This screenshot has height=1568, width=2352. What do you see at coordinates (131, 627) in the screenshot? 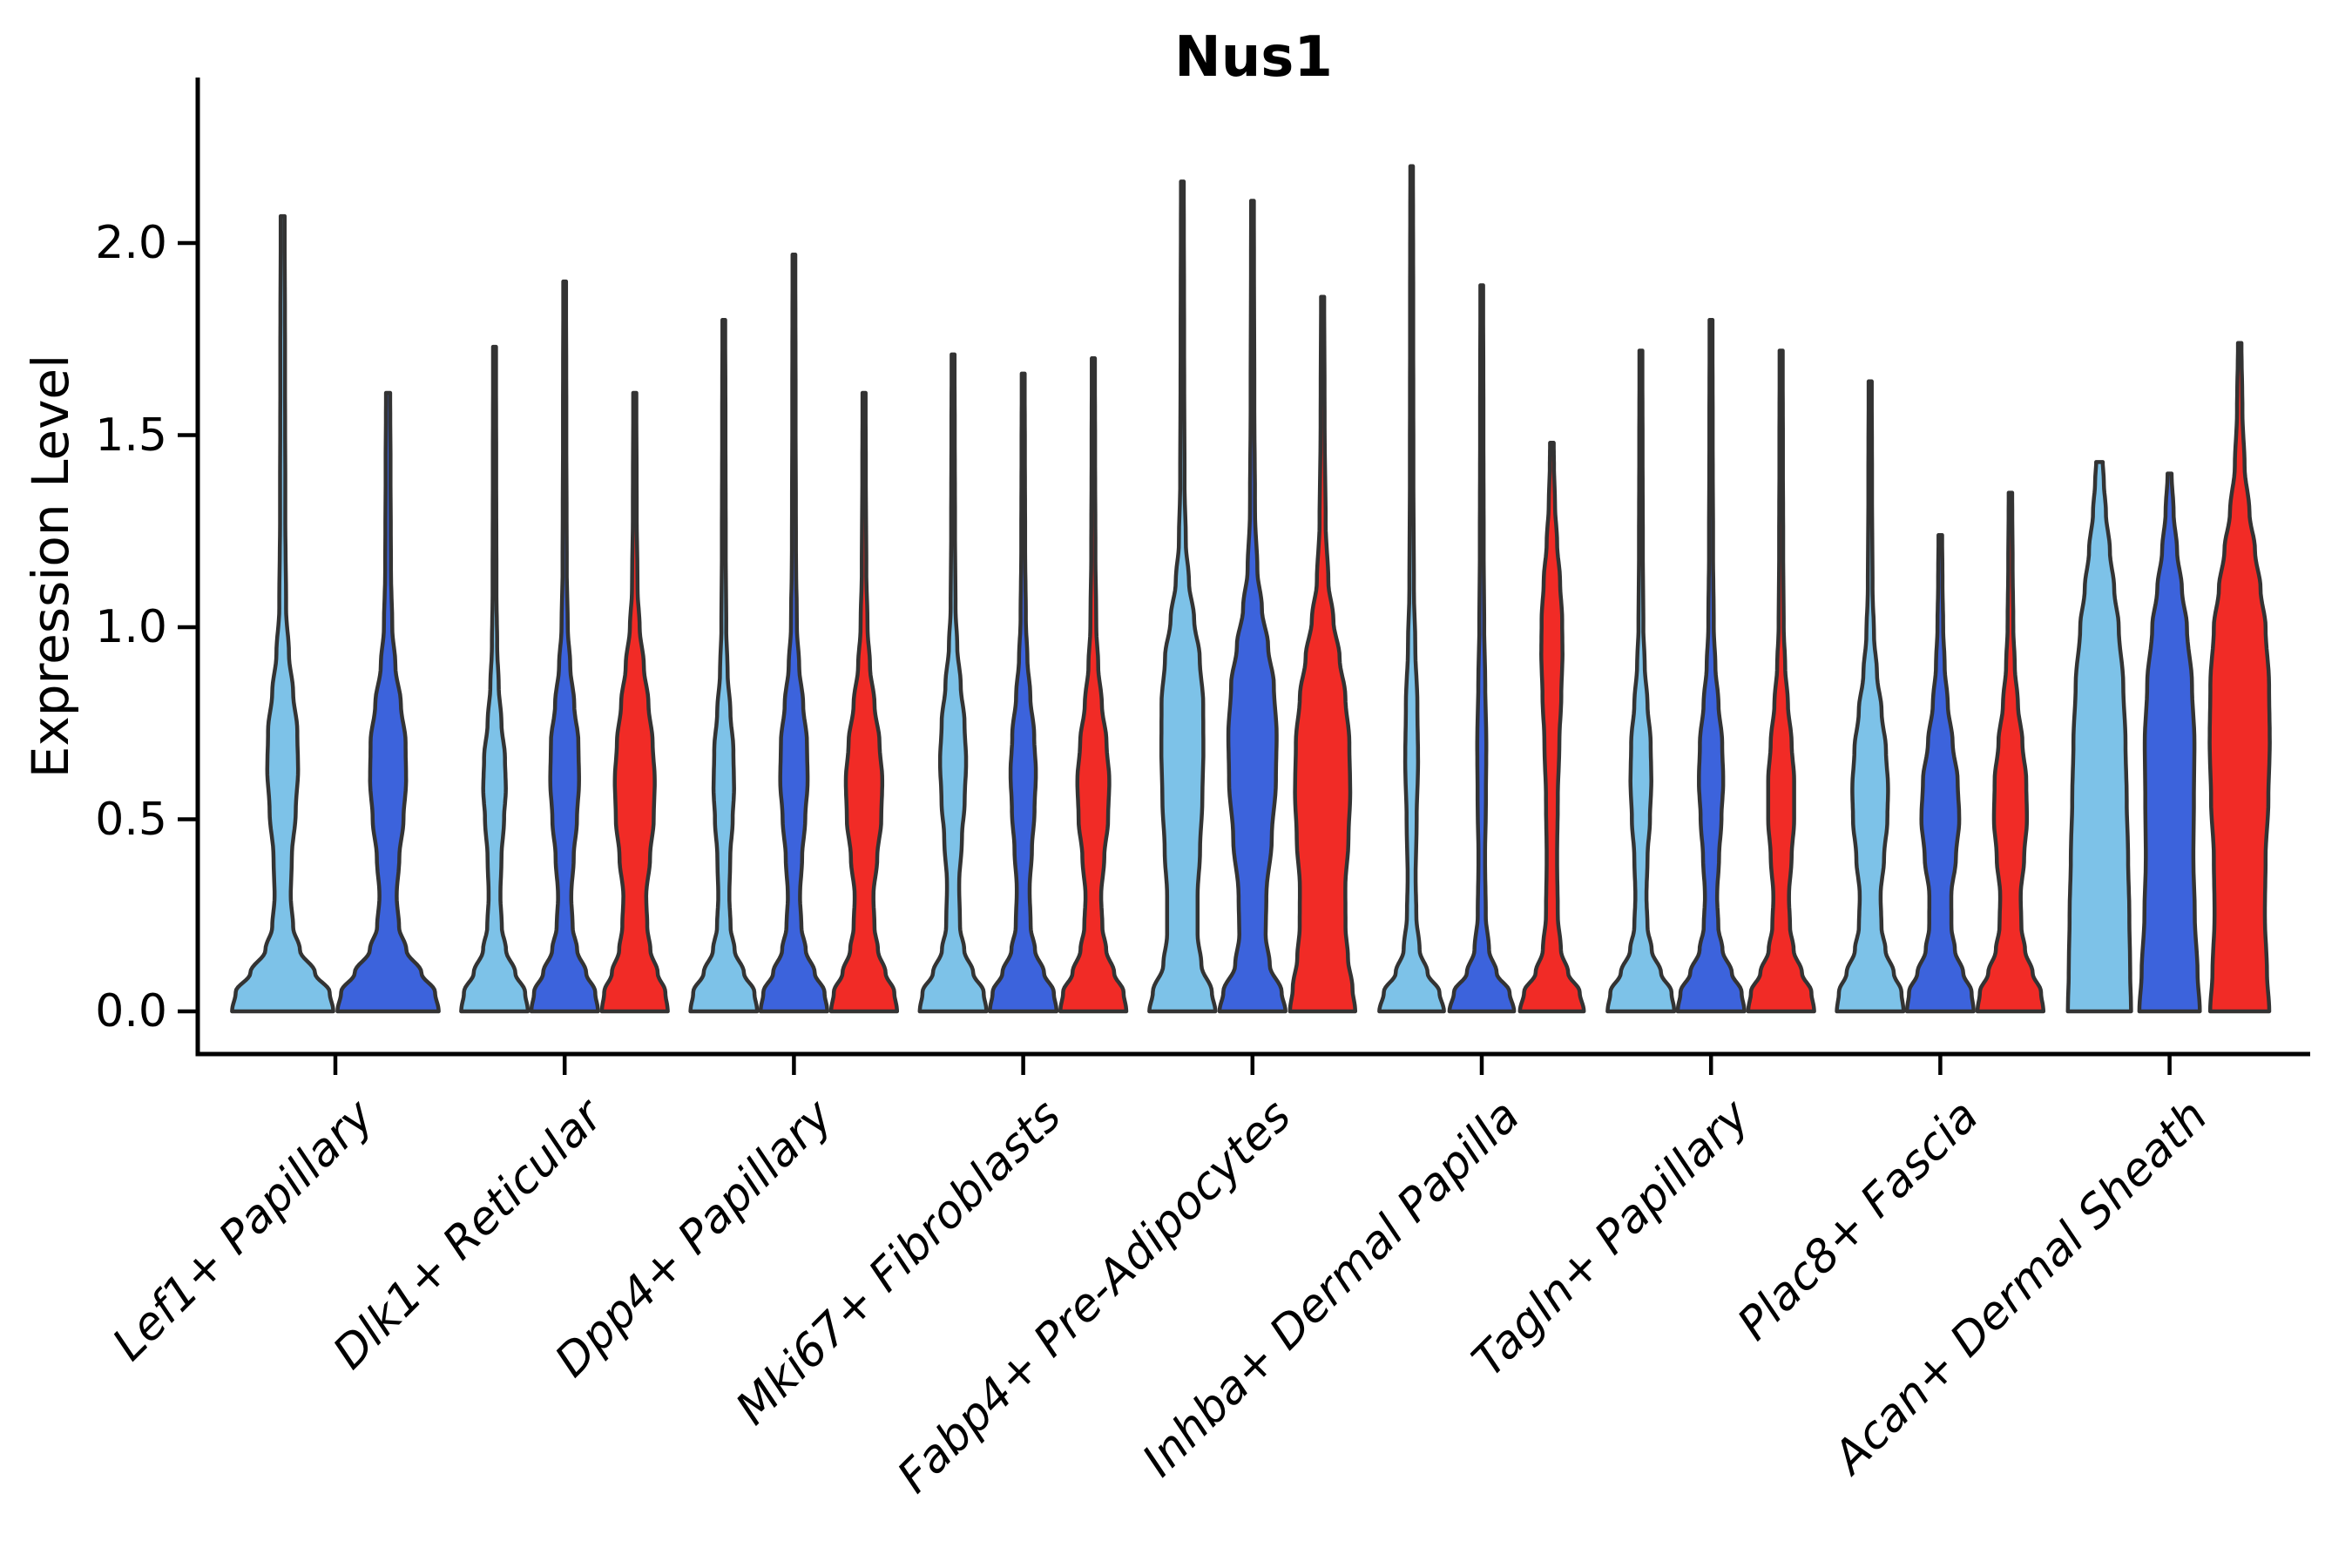
I see `y-tick-label: 1.0` at bounding box center [131, 627].